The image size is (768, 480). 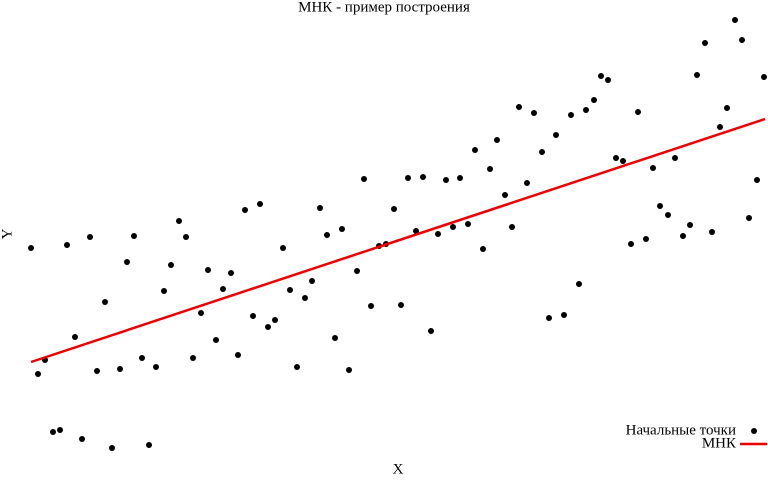 I want to click on chart-title: МНК - пример построения, so click(x=384, y=7).